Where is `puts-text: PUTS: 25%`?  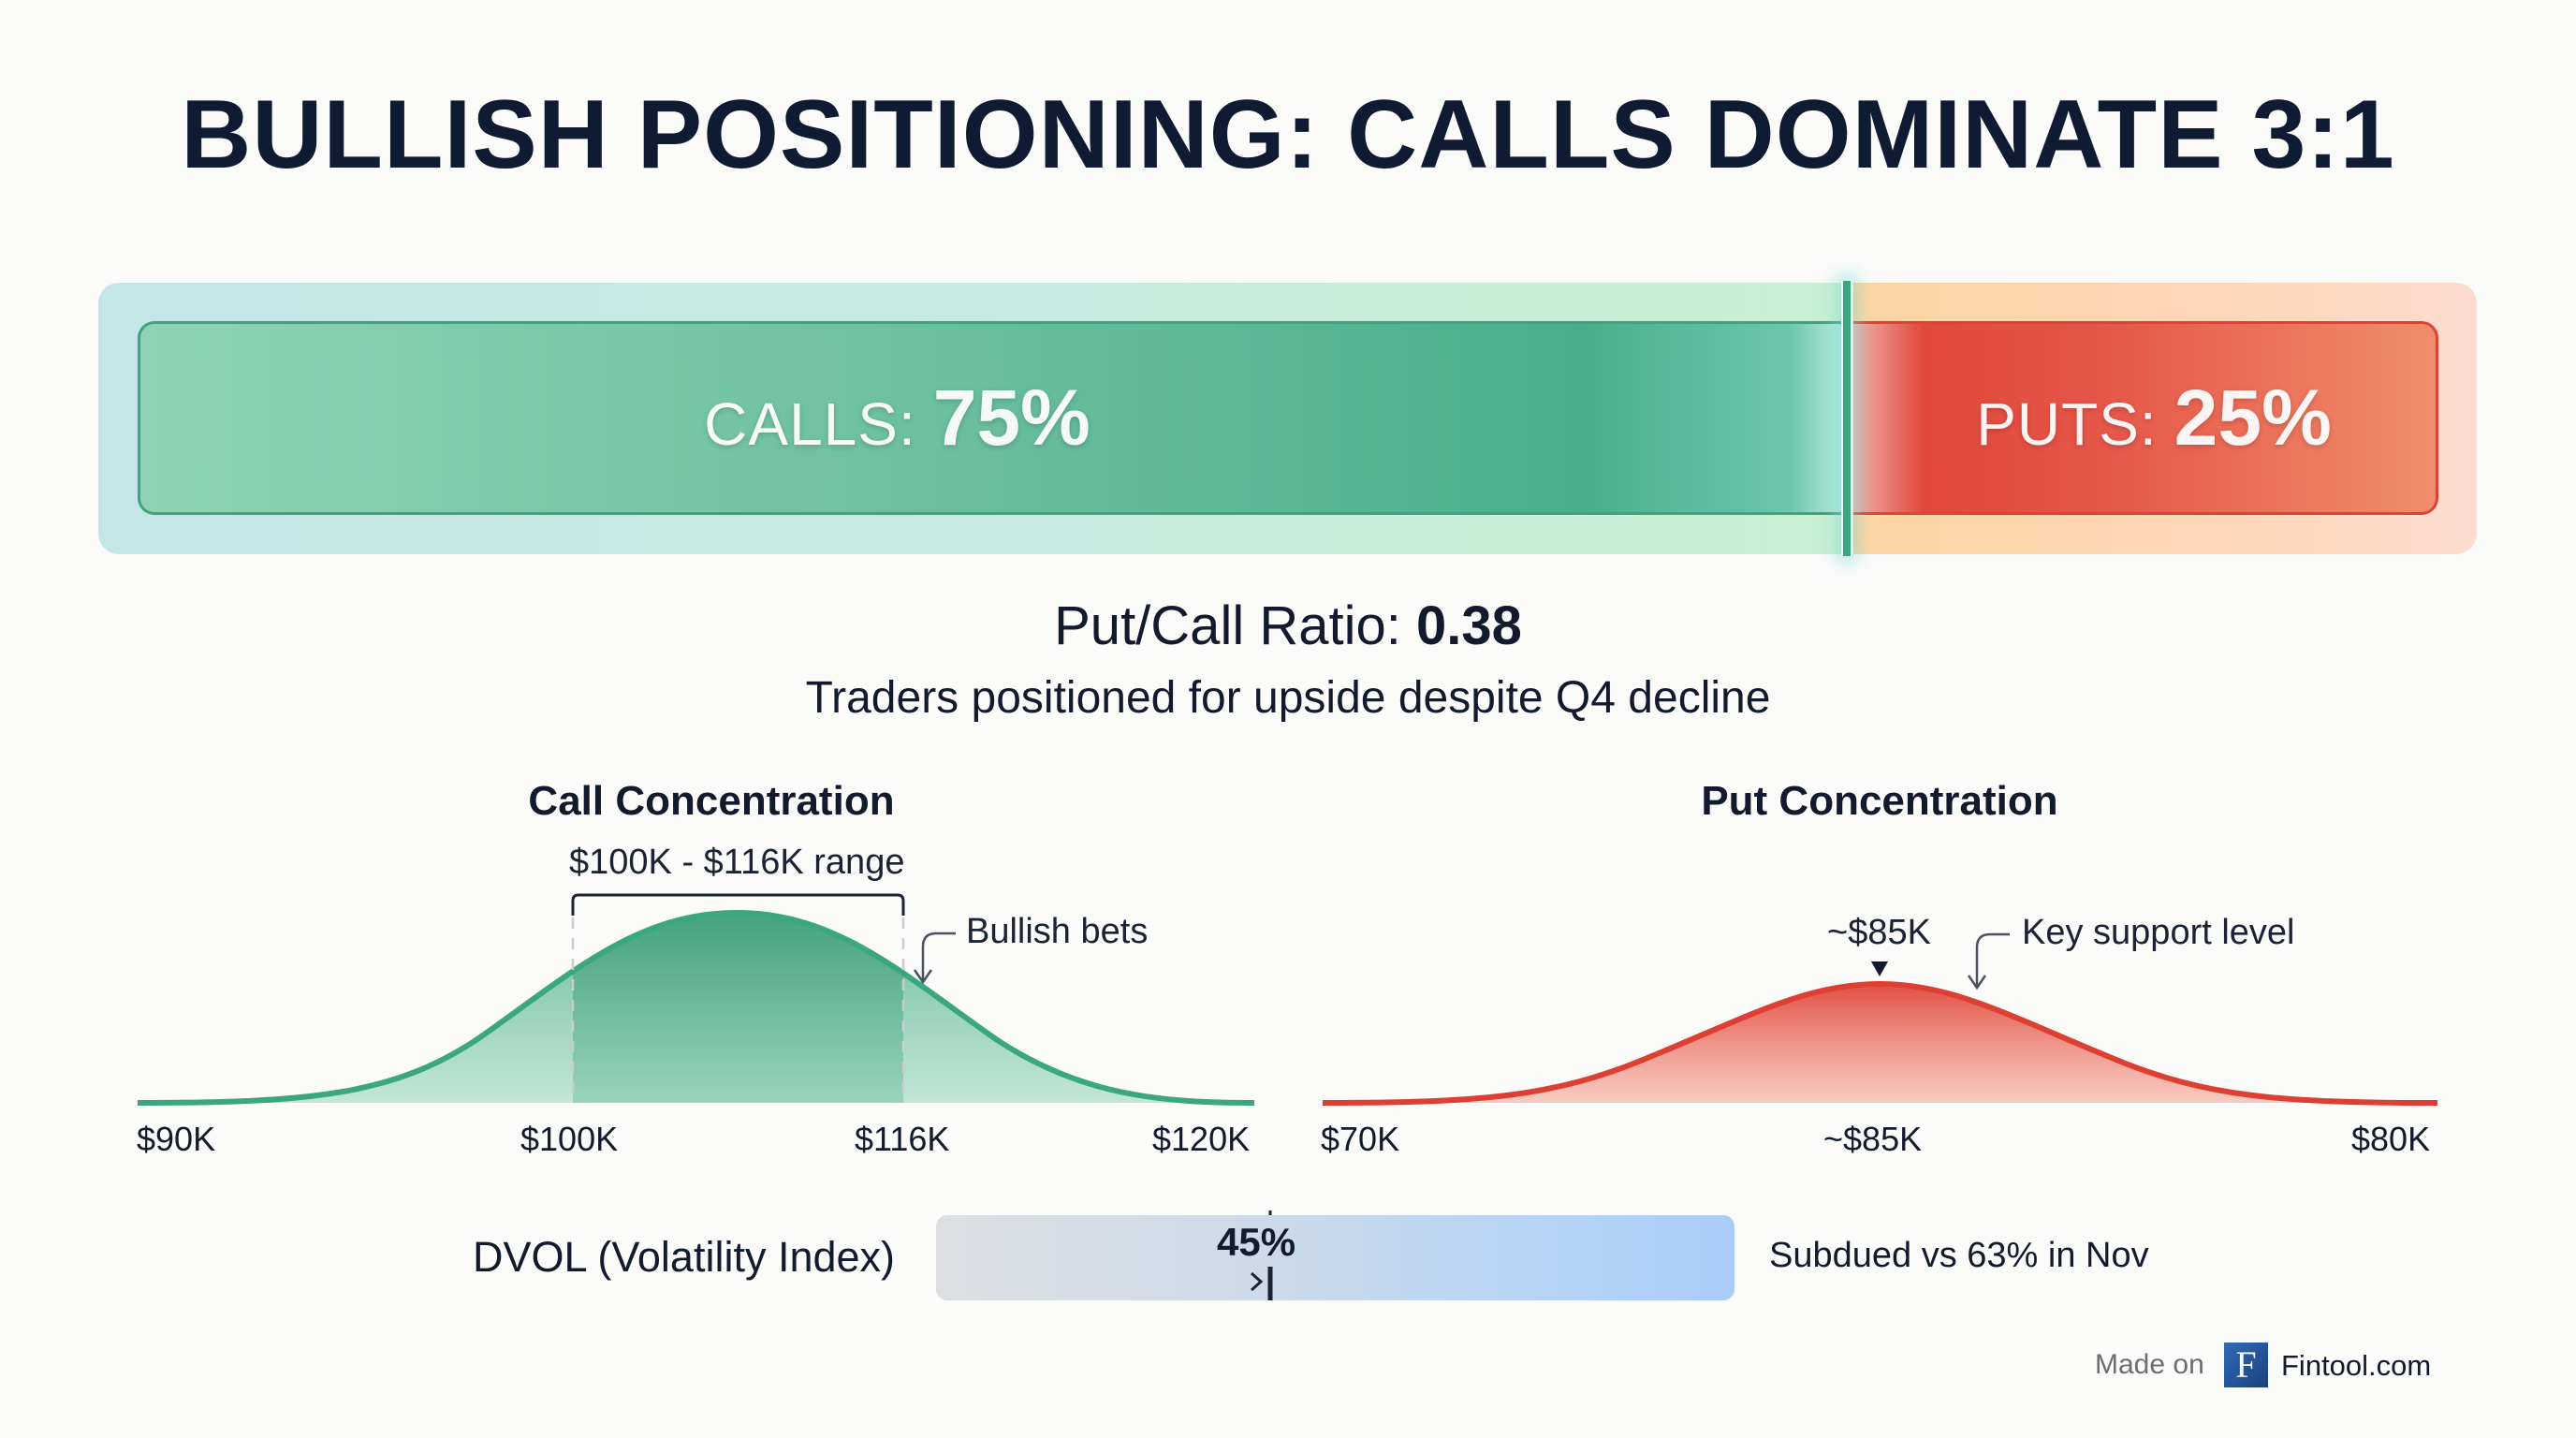
puts-text: PUTS: 25% is located at coordinates (2154, 418).